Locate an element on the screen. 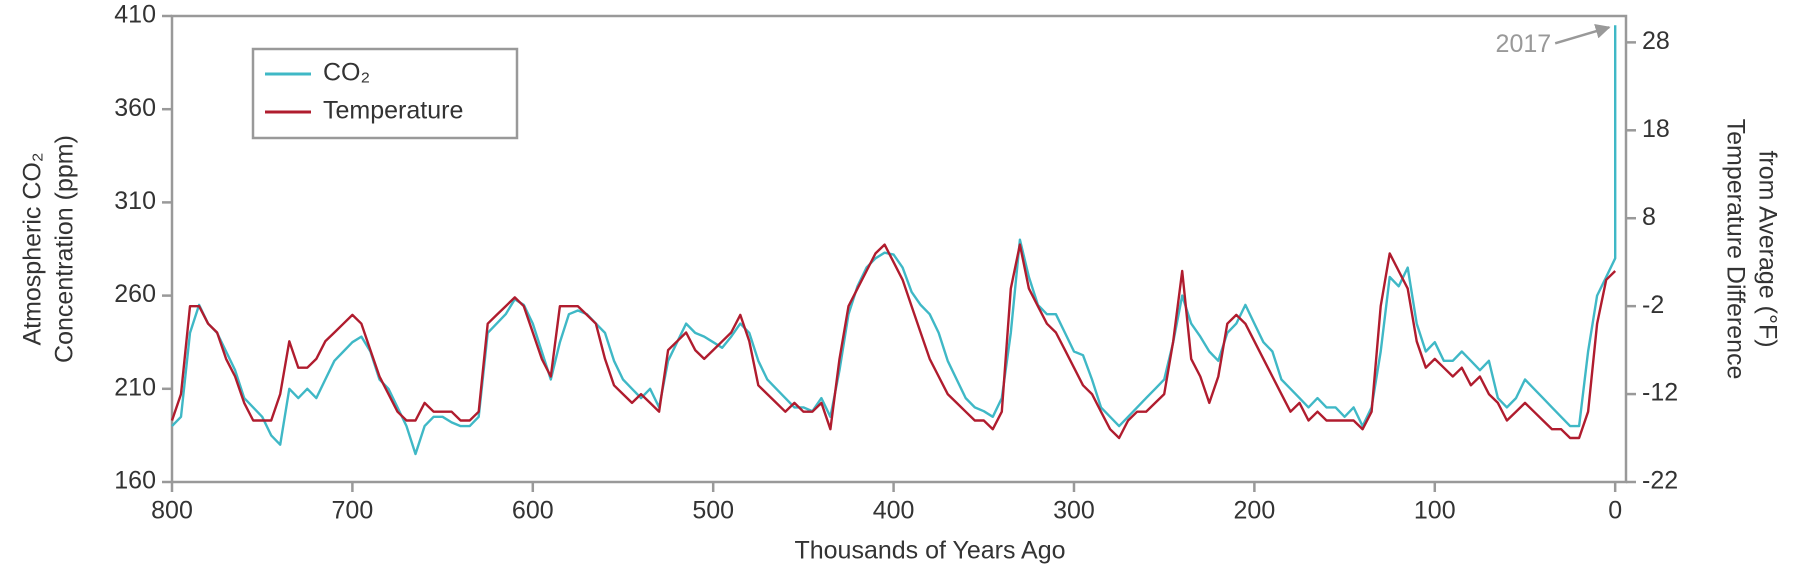 Image resolution: width=1800 pixels, height=572 pixels. x-tick-label: 500 is located at coordinates (713, 511).